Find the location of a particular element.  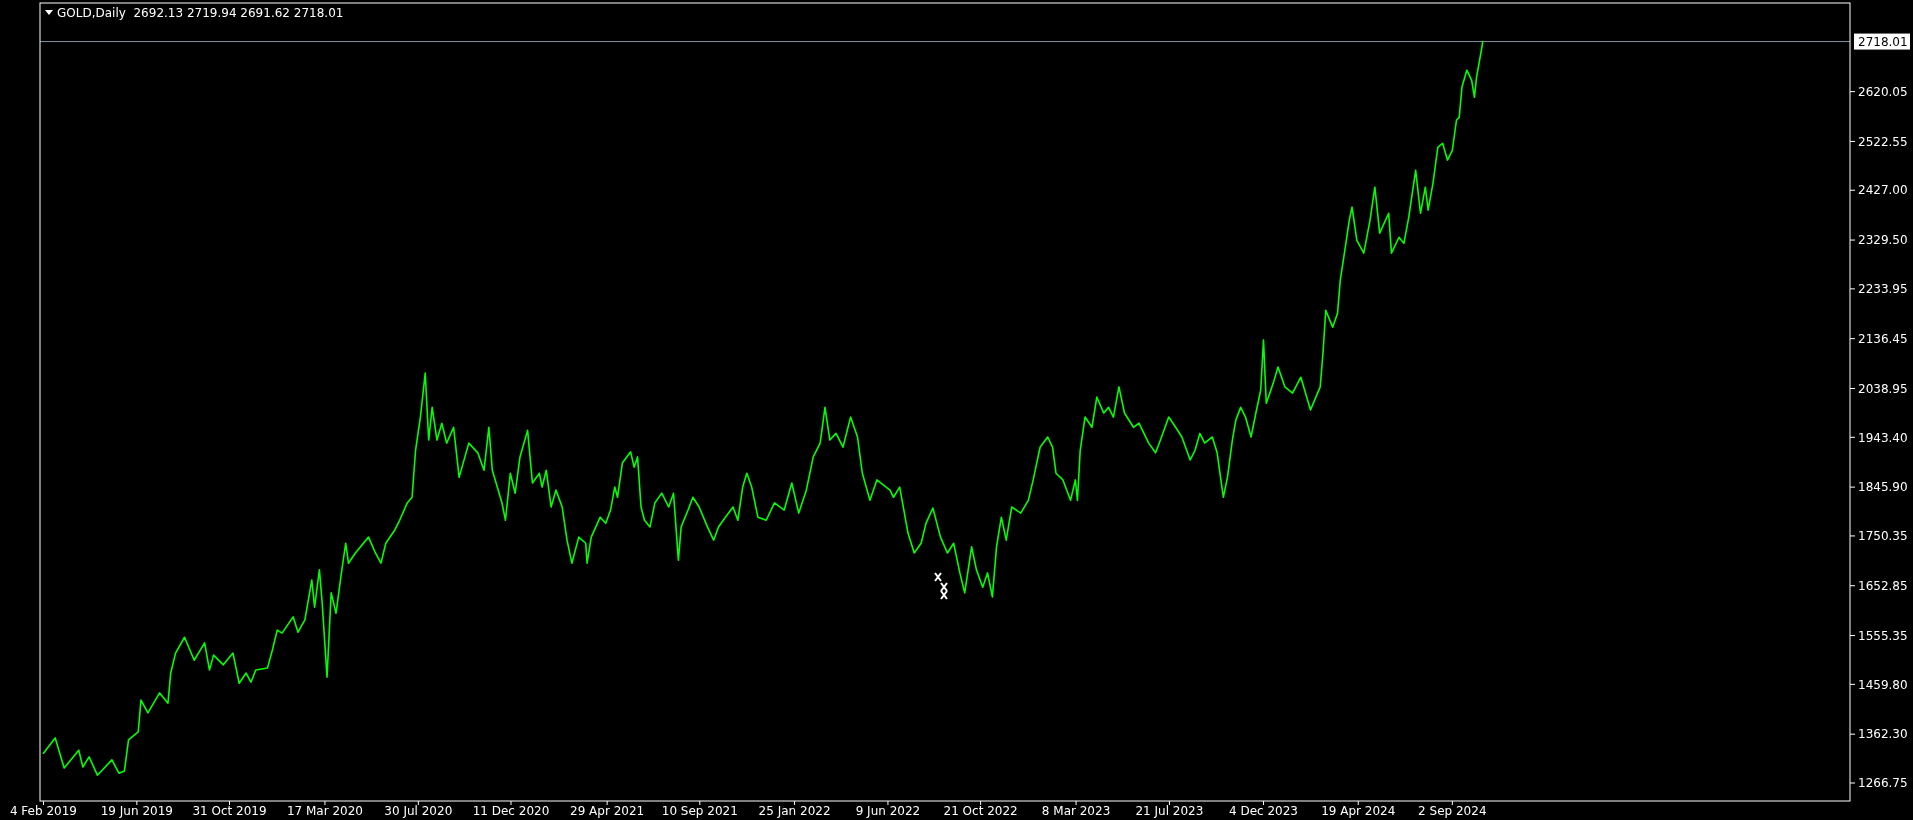

y-tick-label: 1266.75 is located at coordinates (1883, 783).